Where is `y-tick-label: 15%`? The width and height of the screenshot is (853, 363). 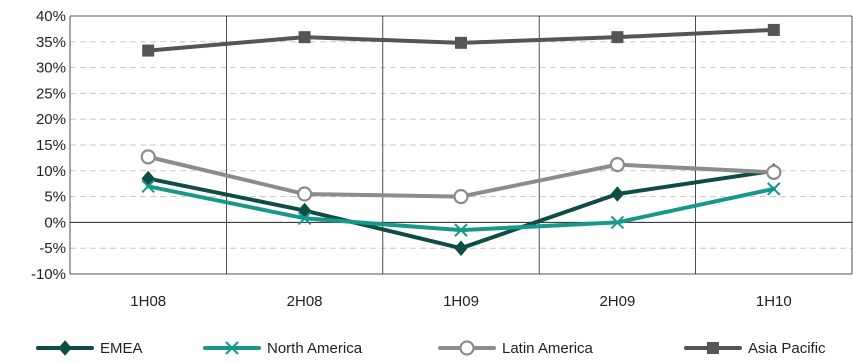 y-tick-label: 15% is located at coordinates (51, 145).